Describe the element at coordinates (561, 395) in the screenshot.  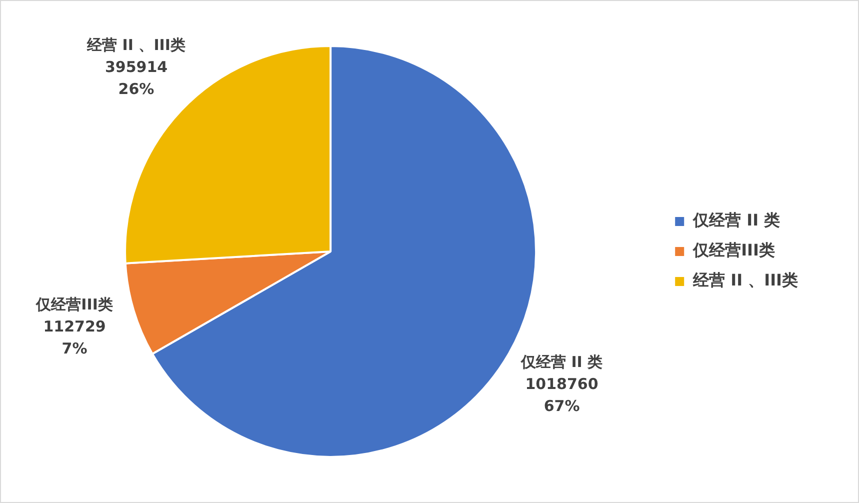
I see `data-label: 1018760 67%` at that location.